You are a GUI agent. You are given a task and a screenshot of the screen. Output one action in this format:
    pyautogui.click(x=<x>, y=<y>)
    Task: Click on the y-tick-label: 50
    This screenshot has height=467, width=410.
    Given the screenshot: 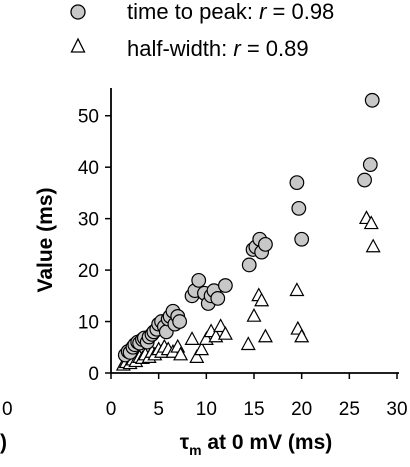 What is the action you would take?
    pyautogui.click(x=88, y=117)
    